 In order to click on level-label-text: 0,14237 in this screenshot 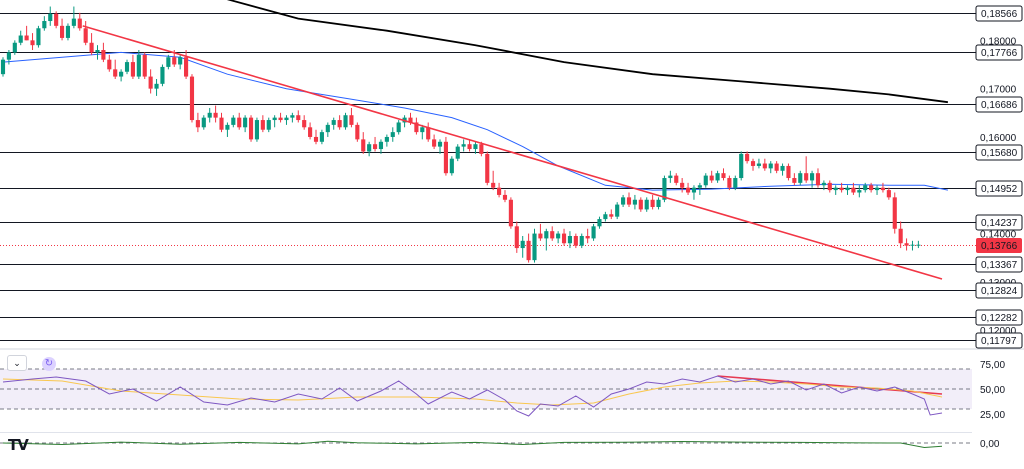, I will do `click(999, 223)`.